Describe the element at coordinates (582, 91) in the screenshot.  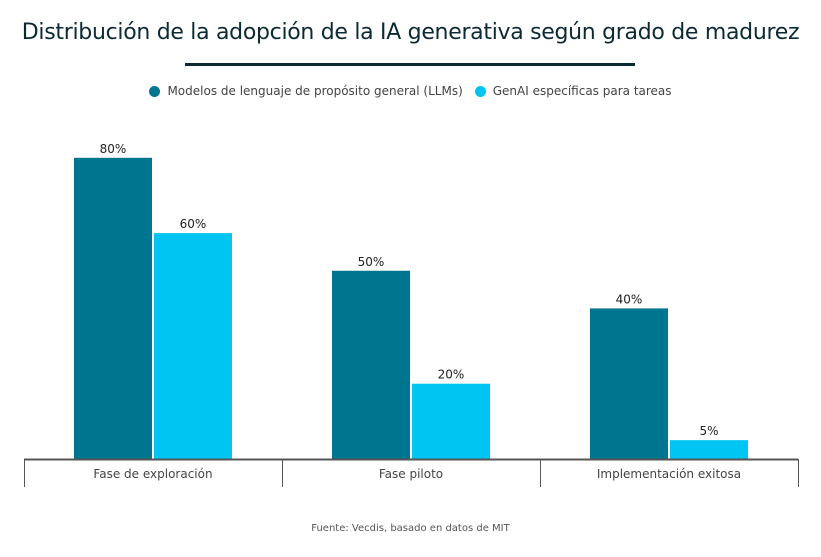
I see `legend-label: GenAI específicas para tareas` at that location.